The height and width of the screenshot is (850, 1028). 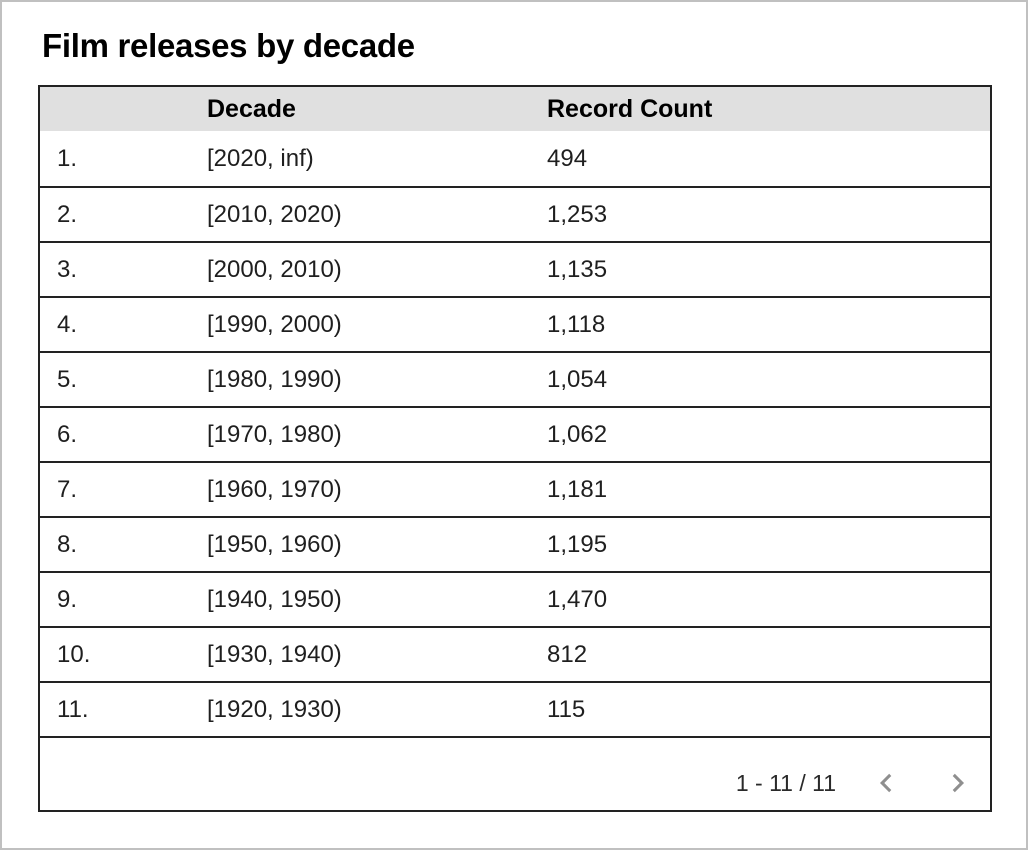 What do you see at coordinates (567, 654) in the screenshot?
I see `record-count-value: 812` at bounding box center [567, 654].